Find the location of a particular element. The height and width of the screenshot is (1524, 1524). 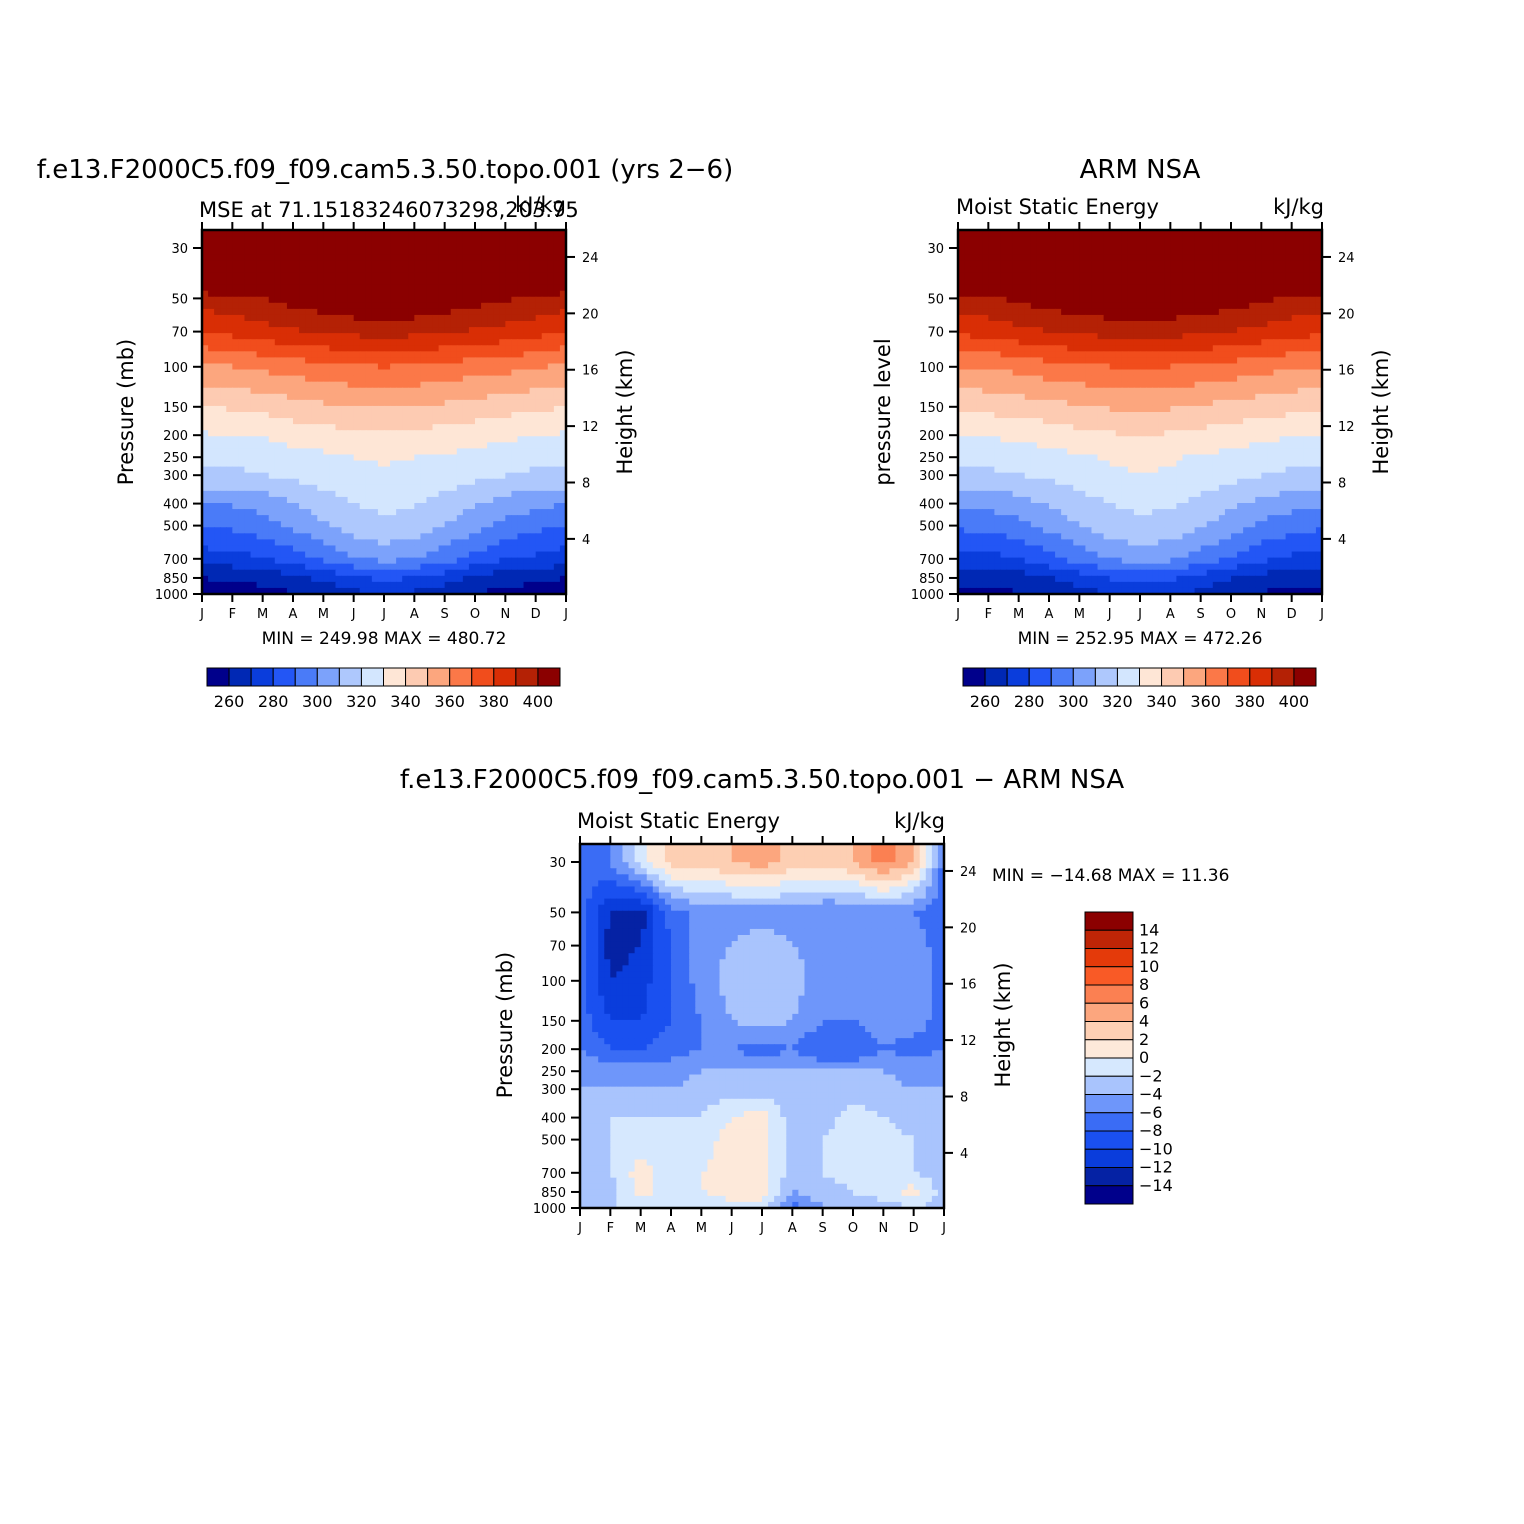

panel-model-ytick-label: 200 is located at coordinates (175, 436).